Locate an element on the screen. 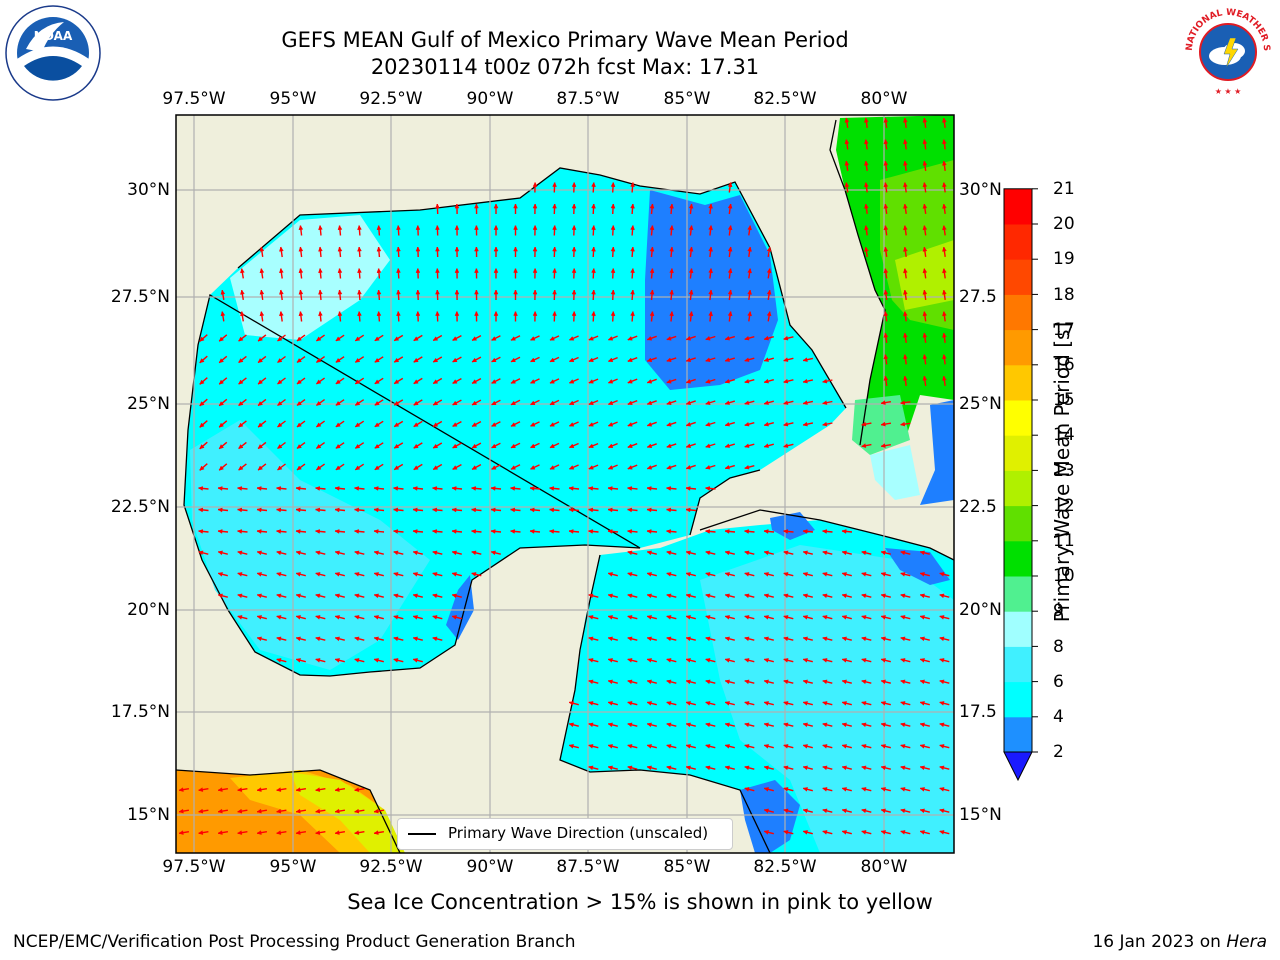  lon-label-top: 85°W is located at coordinates (687, 99).